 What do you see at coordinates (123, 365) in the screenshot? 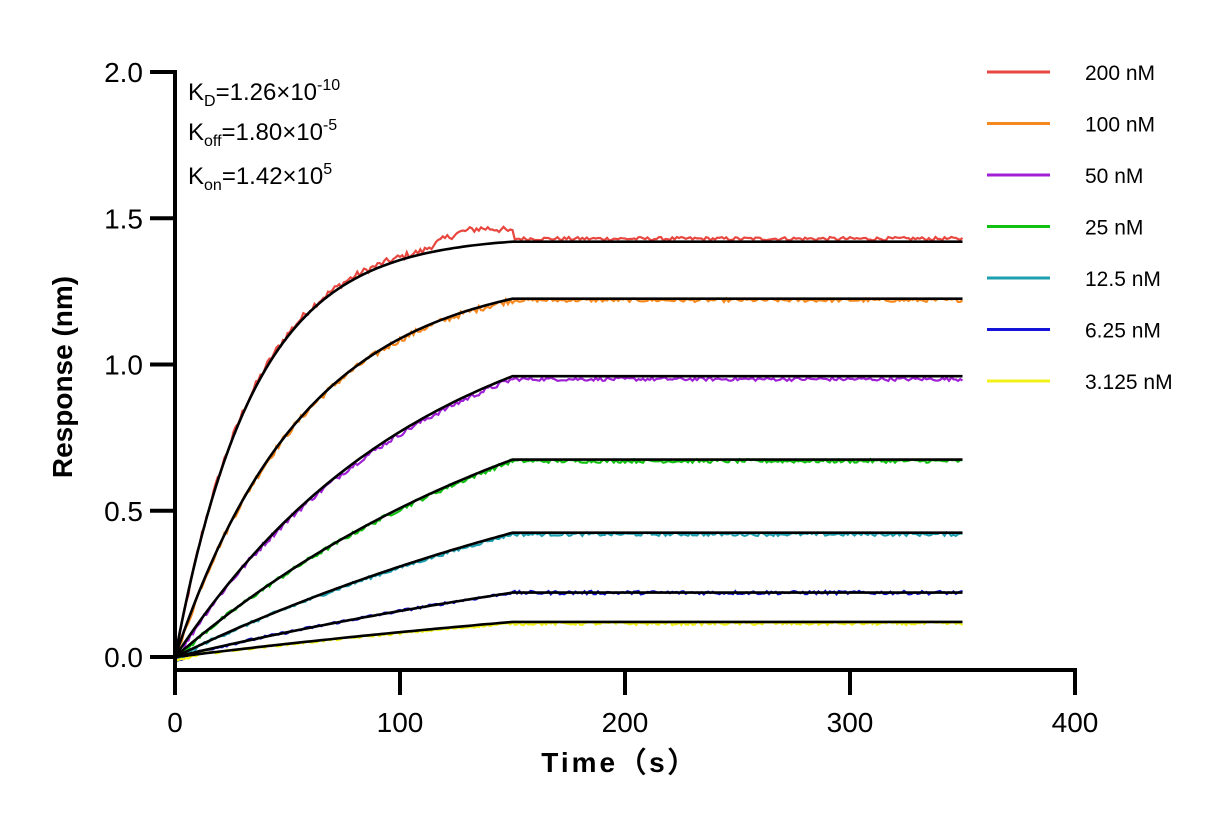
I see `y-tick-label: 1.0` at bounding box center [123, 365].